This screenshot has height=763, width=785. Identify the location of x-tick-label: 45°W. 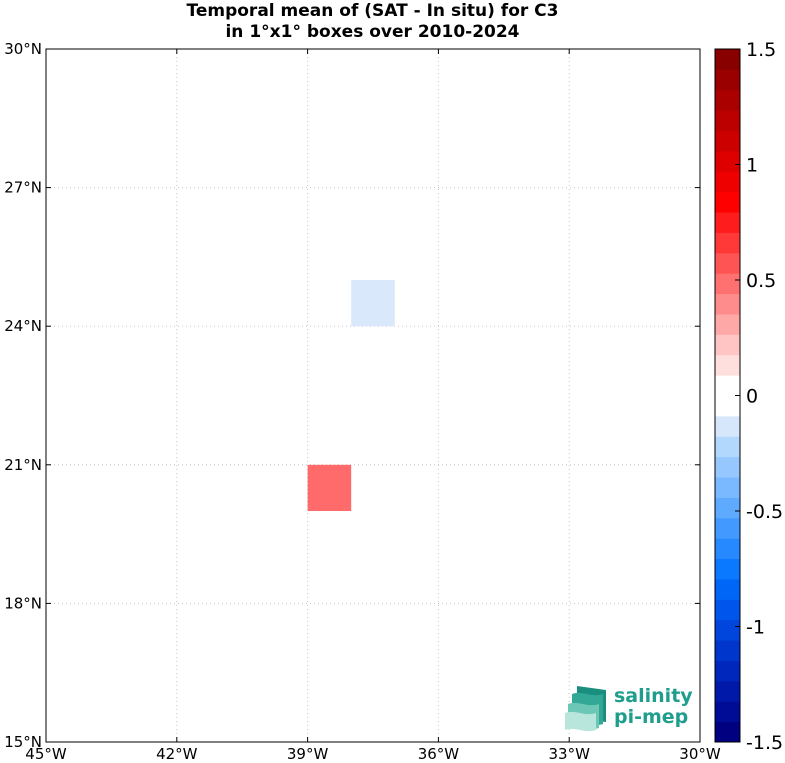
(46, 754).